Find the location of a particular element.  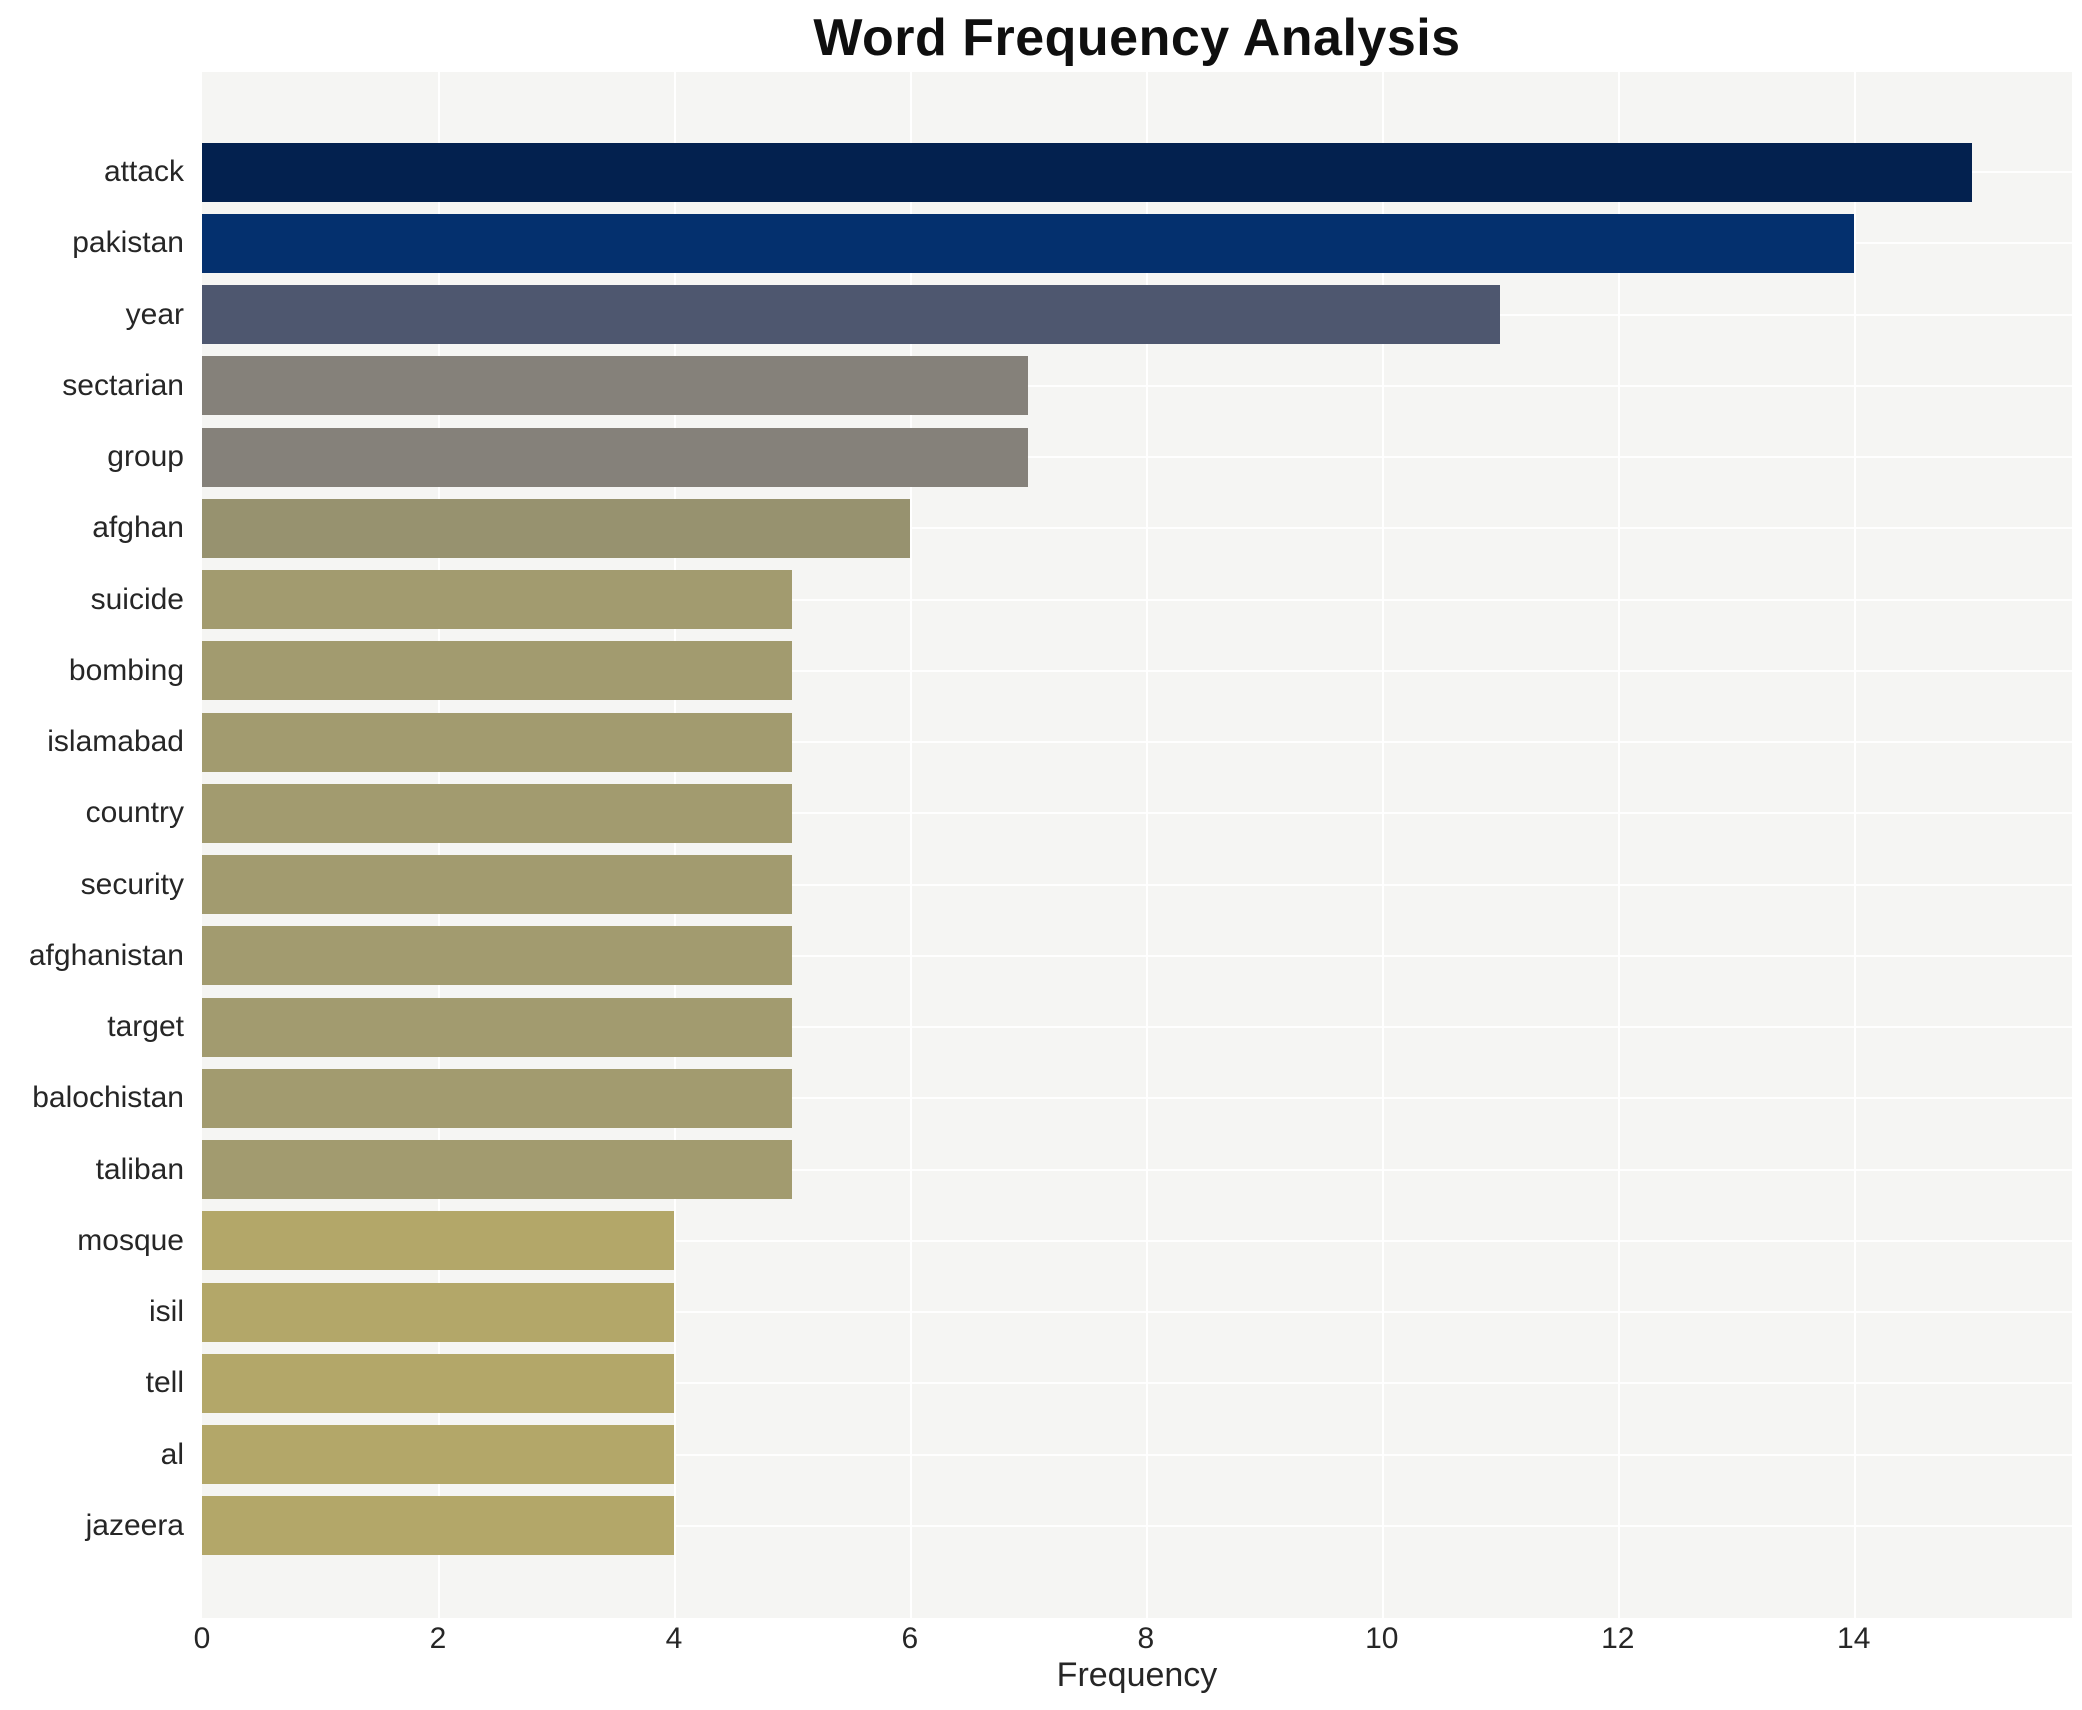

category-label-bombing: bombing is located at coordinates (126, 670).